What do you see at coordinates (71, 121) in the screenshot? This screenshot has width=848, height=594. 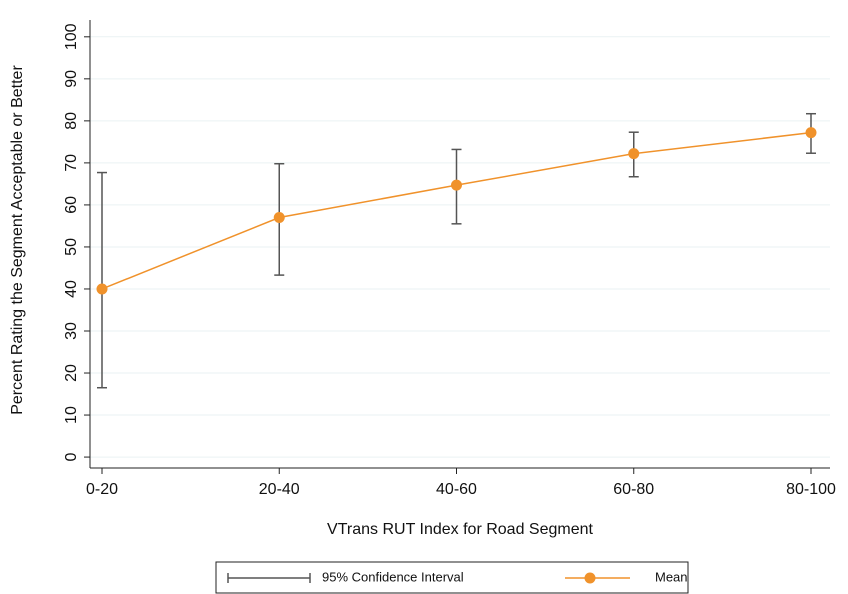 I see `y-tick-label: 80` at bounding box center [71, 121].